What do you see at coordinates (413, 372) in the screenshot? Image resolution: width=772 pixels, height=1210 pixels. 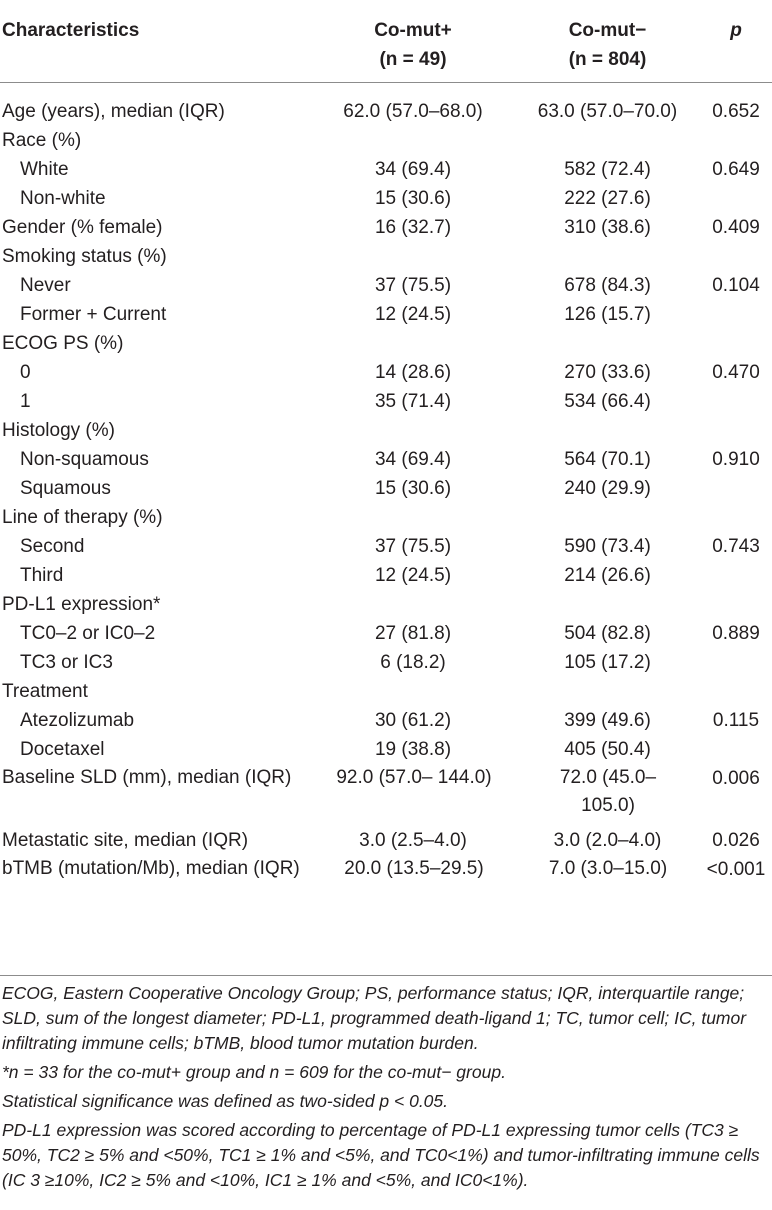 I see `co-mut-positive-value: 14 (28.6)` at bounding box center [413, 372].